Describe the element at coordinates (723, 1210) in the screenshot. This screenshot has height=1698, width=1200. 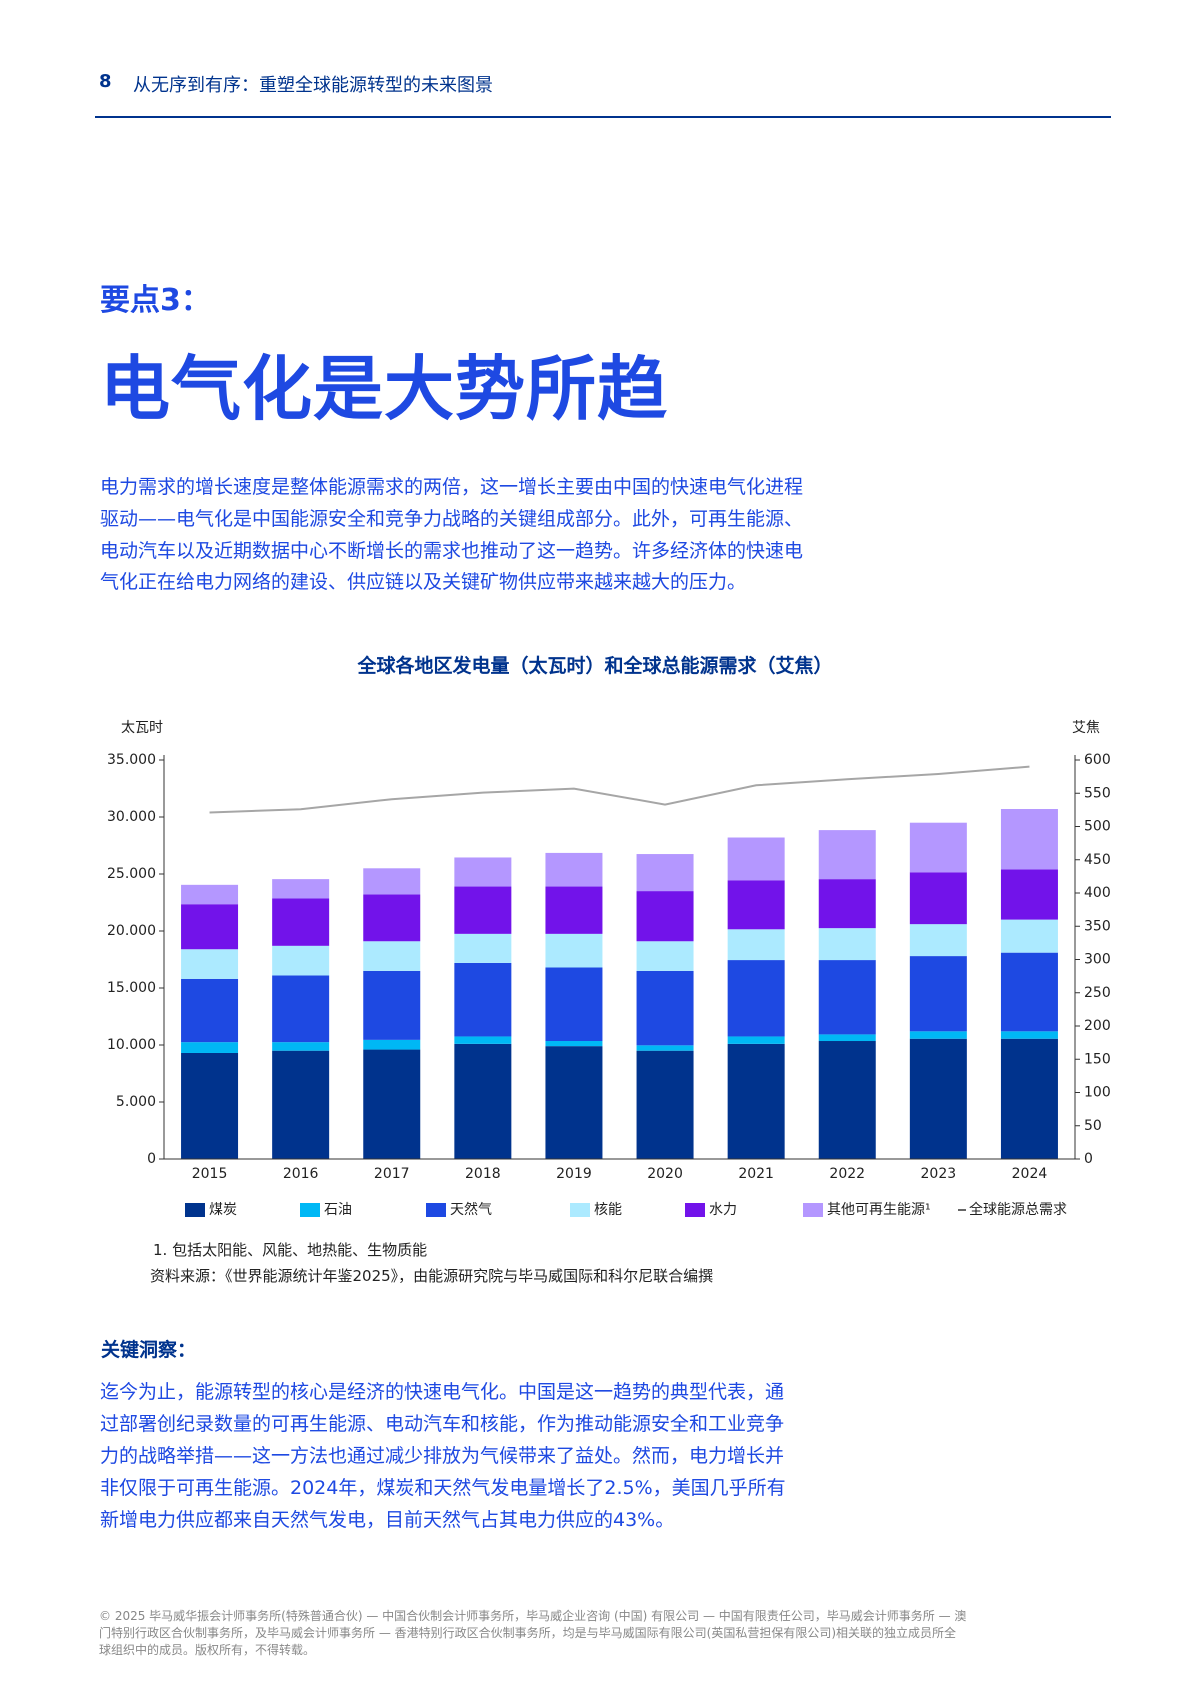
I see `legend-label: 水力` at that location.